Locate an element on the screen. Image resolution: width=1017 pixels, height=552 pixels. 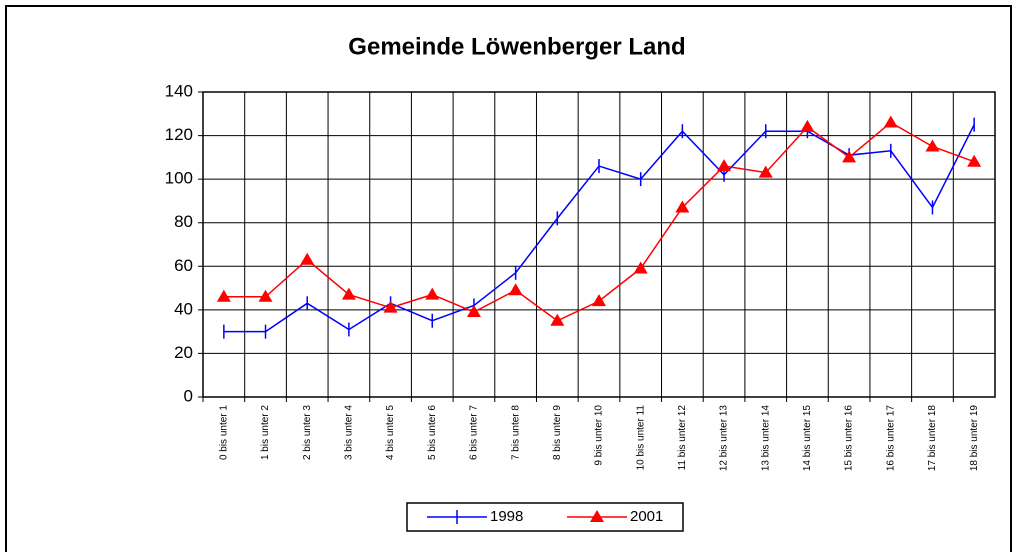
x-tick-label: 1 bis unter 2 is located at coordinates (265, 432).